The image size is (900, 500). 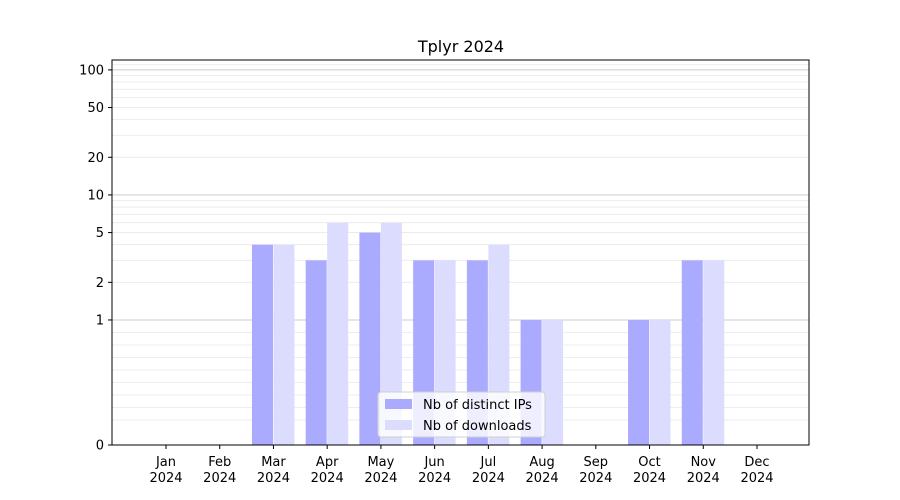 I want to click on legend: Nb of distinct IPs Nb of downloads, so click(x=461, y=414).